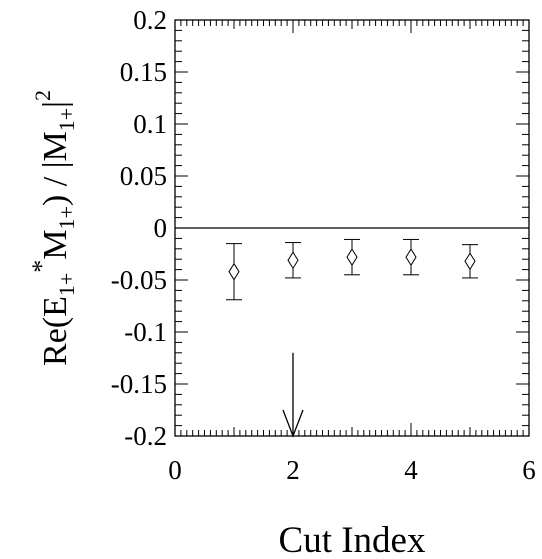 Image resolution: width=542 pixels, height=559 pixels. Describe the element at coordinates (411, 470) in the screenshot. I see `x-tick-label: 4` at that location.